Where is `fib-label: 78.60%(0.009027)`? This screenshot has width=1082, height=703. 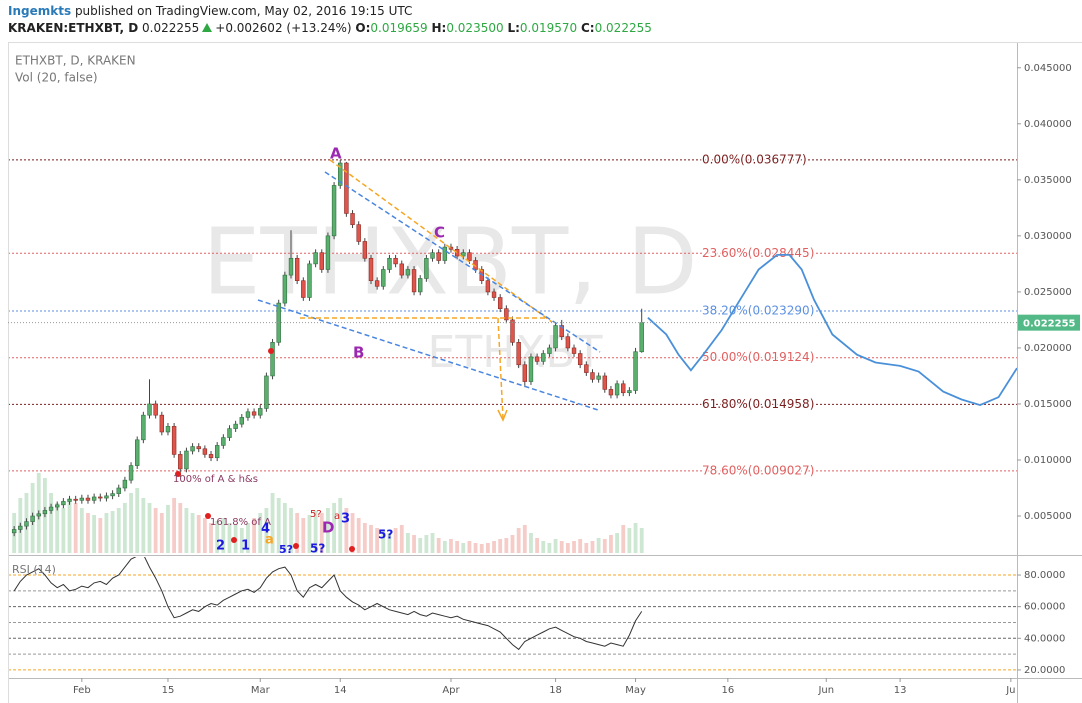
fib-label: 78.60%(0.009027) is located at coordinates (758, 470).